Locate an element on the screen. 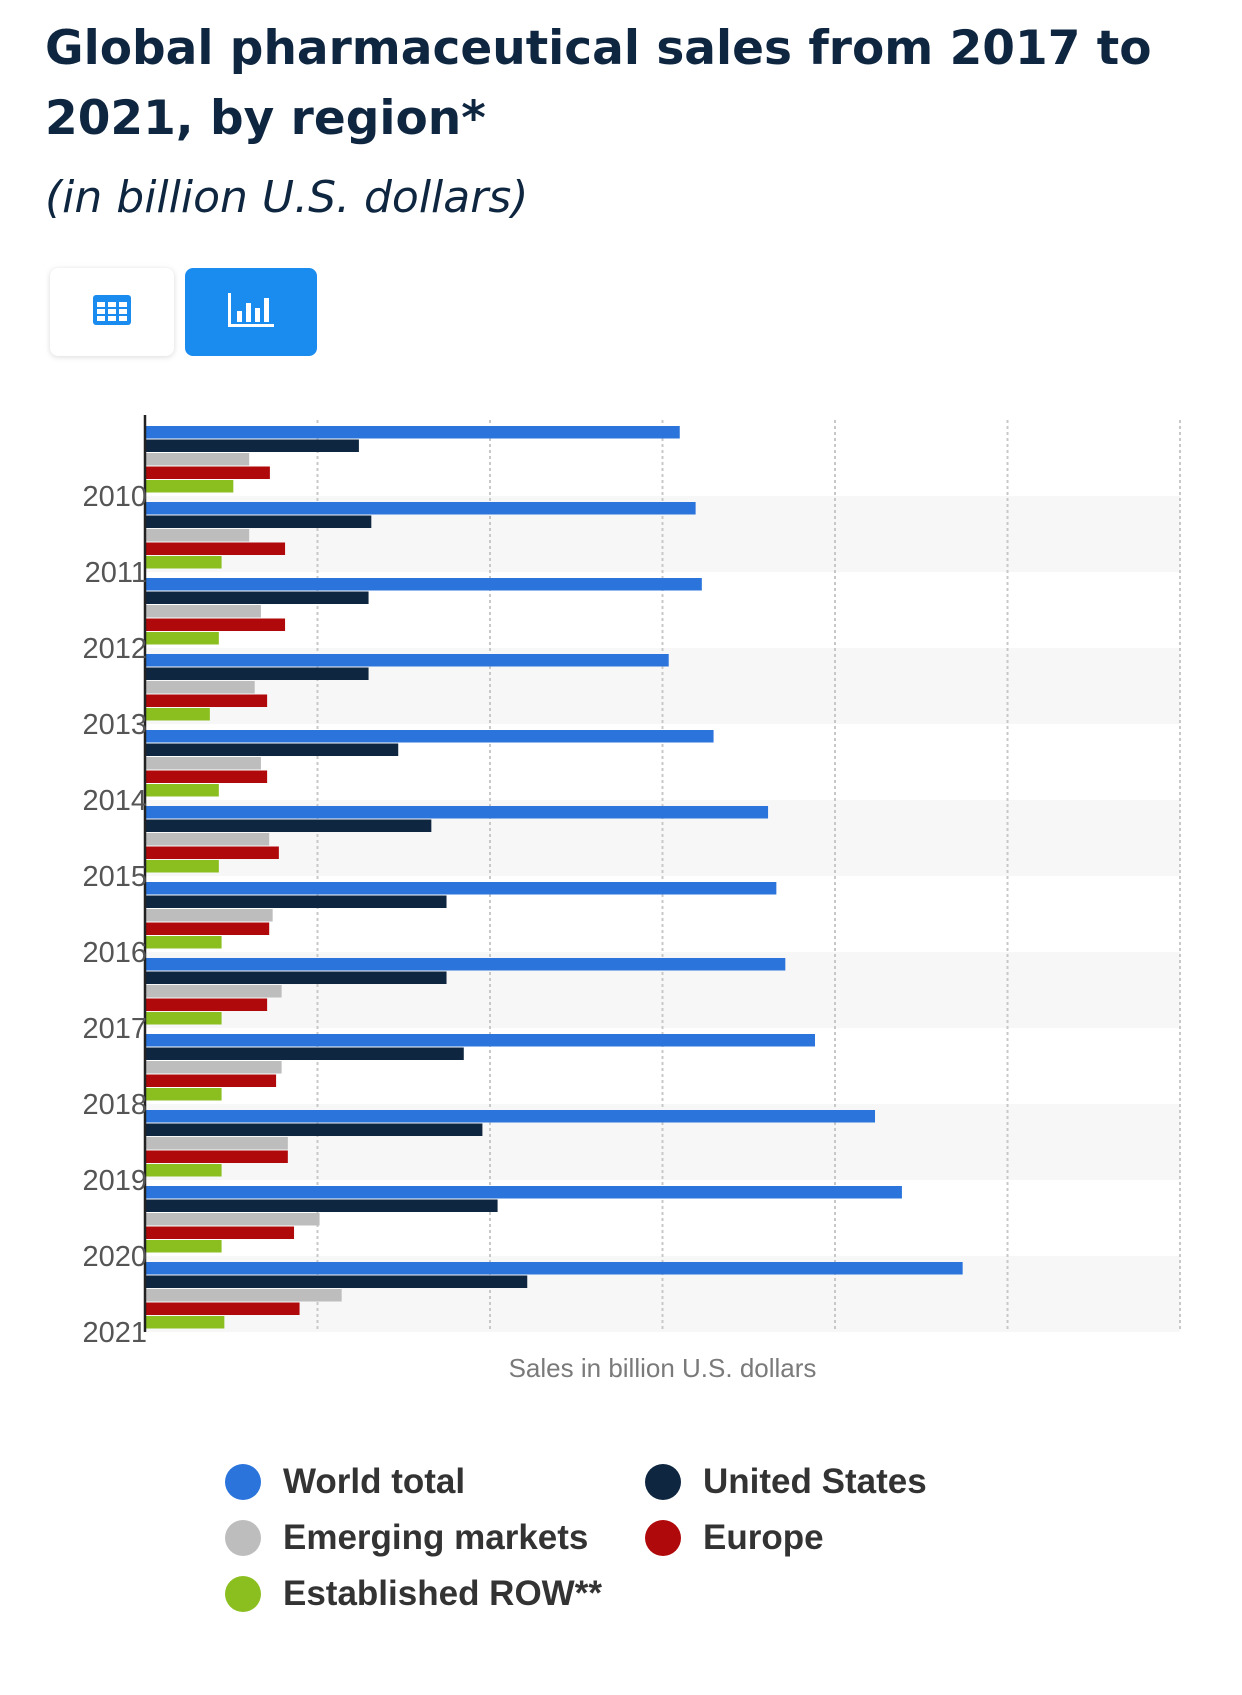 This screenshot has width=1242, height=1695. legend-item-united-states: United States is located at coordinates (786, 1482).